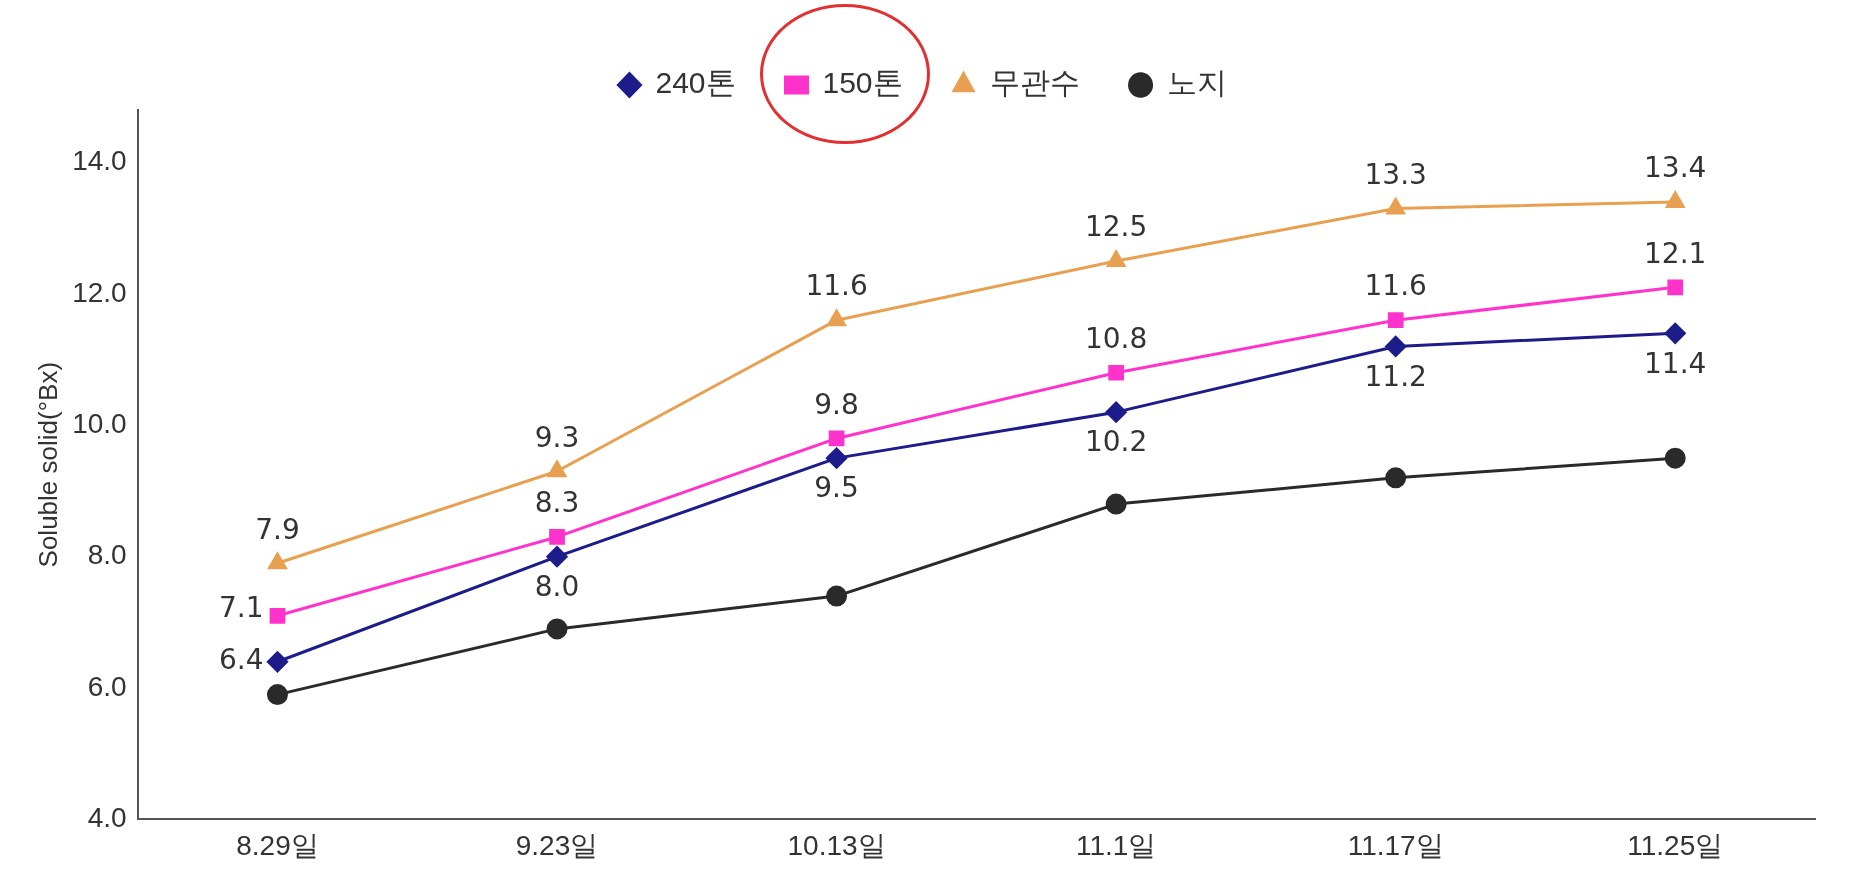 The height and width of the screenshot is (887, 1875). Describe the element at coordinates (1675, 363) in the screenshot. I see `data-label: 11.4` at that location.